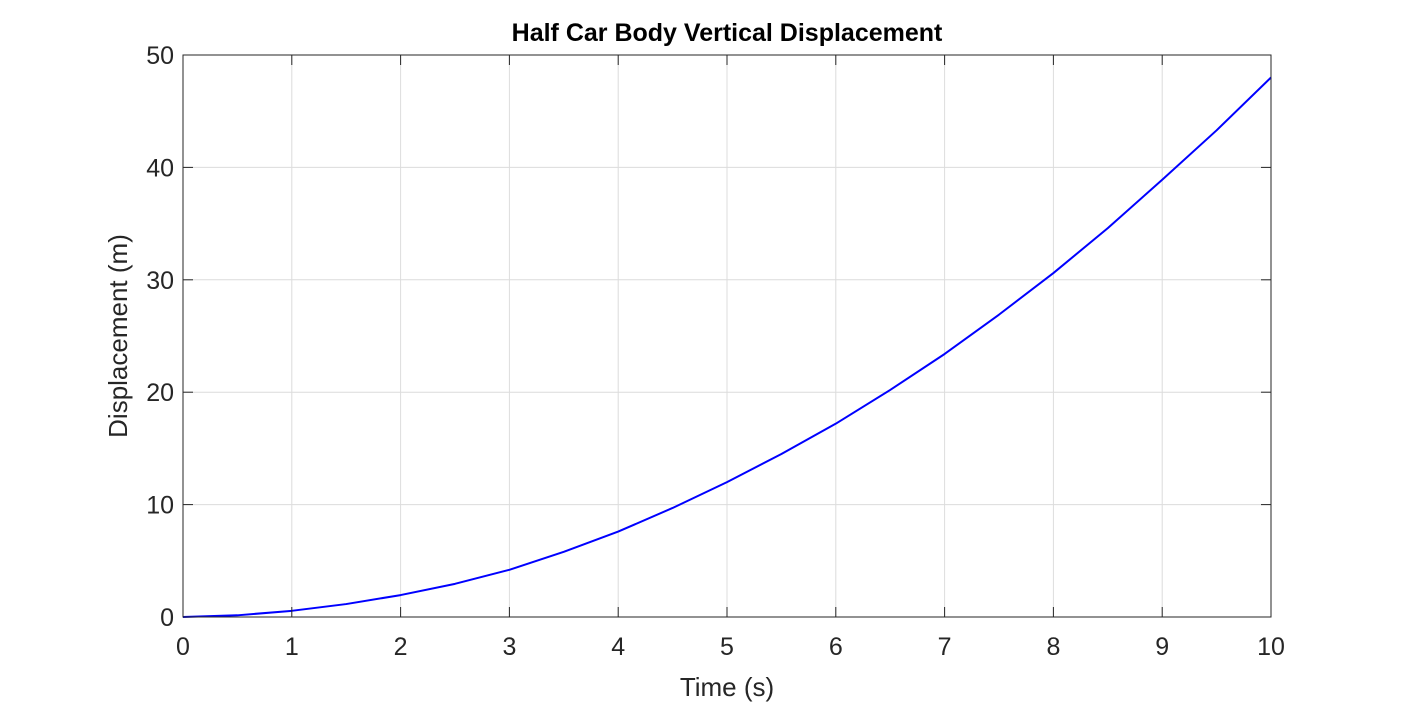 This screenshot has width=1406, height=703. What do you see at coordinates (727, 687) in the screenshot?
I see `x-axis-label: Time (s)` at bounding box center [727, 687].